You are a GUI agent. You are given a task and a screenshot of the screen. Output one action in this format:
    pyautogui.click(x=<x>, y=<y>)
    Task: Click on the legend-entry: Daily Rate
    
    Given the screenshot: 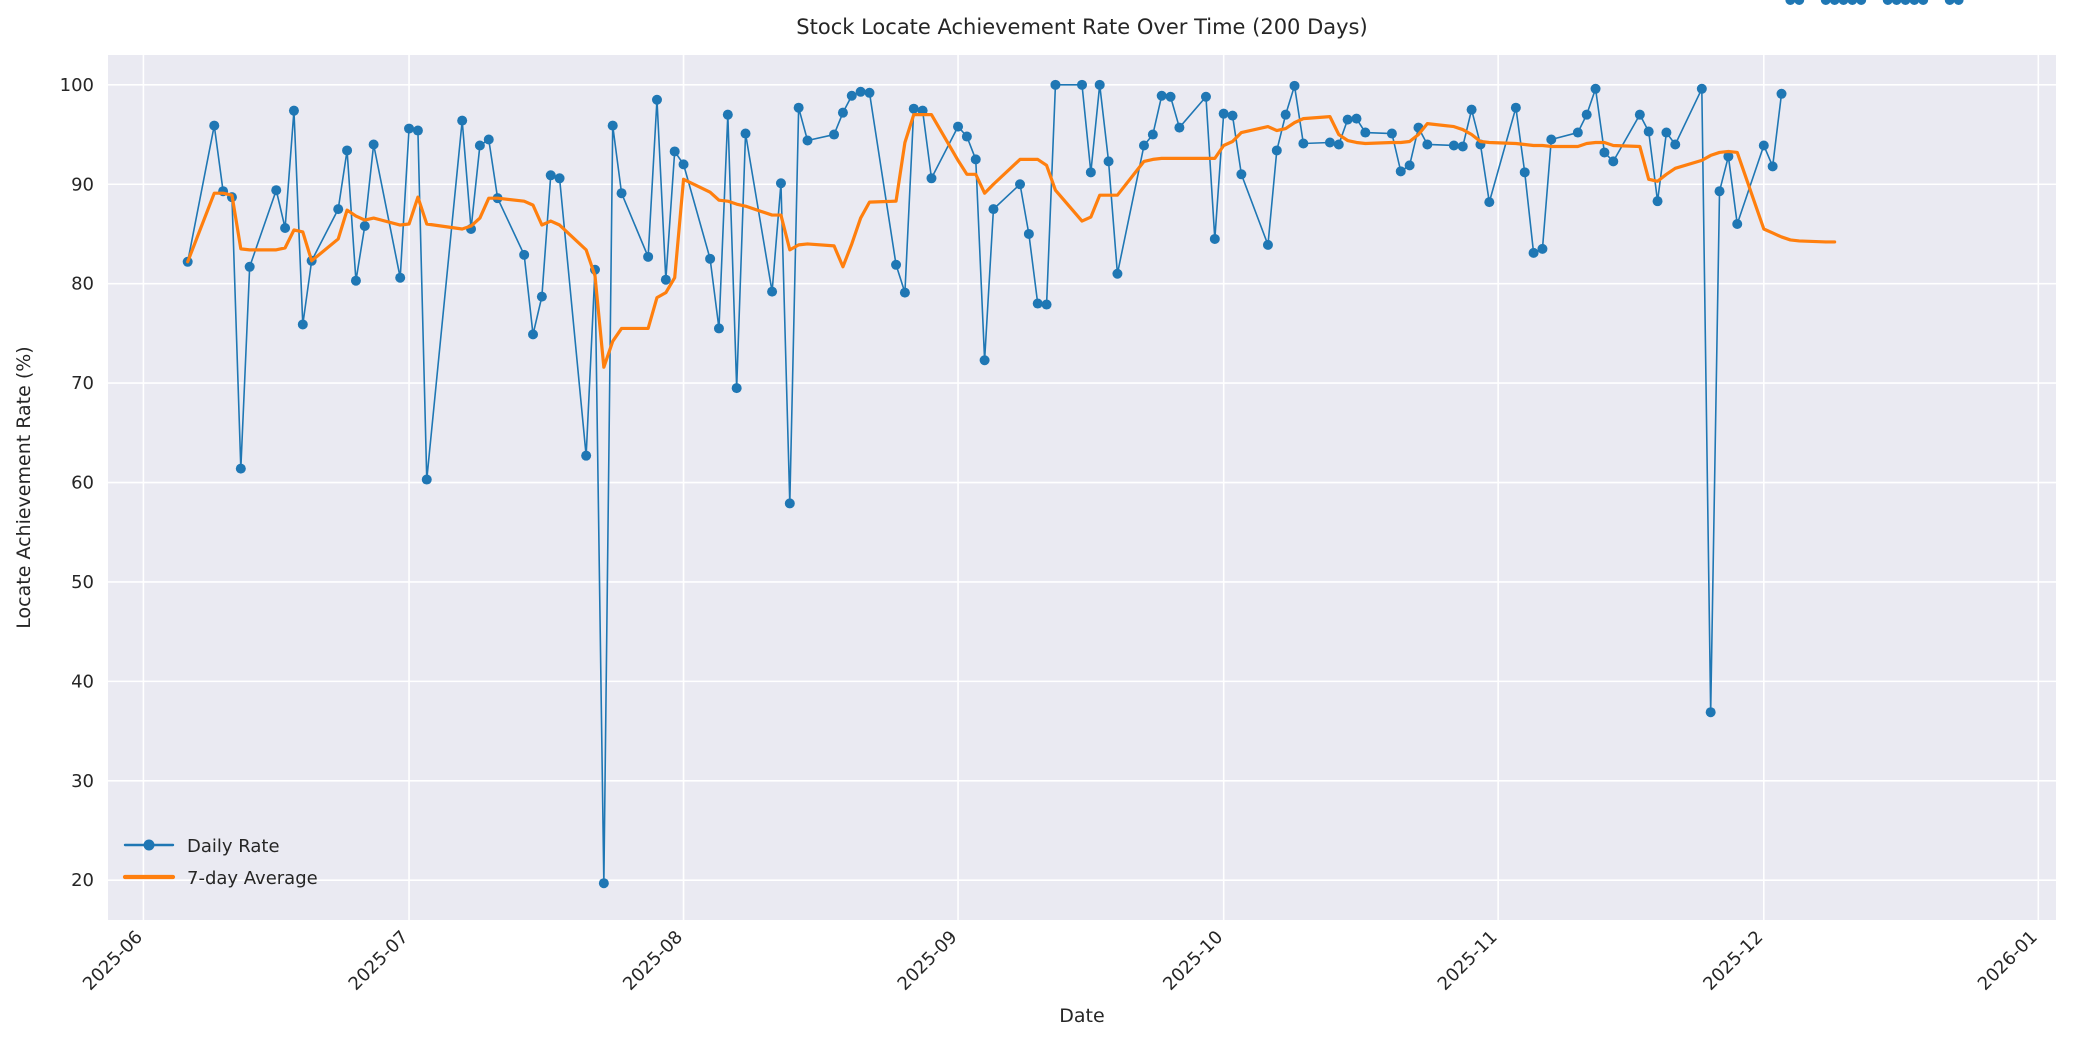 What is the action you would take?
    pyautogui.click(x=201, y=846)
    